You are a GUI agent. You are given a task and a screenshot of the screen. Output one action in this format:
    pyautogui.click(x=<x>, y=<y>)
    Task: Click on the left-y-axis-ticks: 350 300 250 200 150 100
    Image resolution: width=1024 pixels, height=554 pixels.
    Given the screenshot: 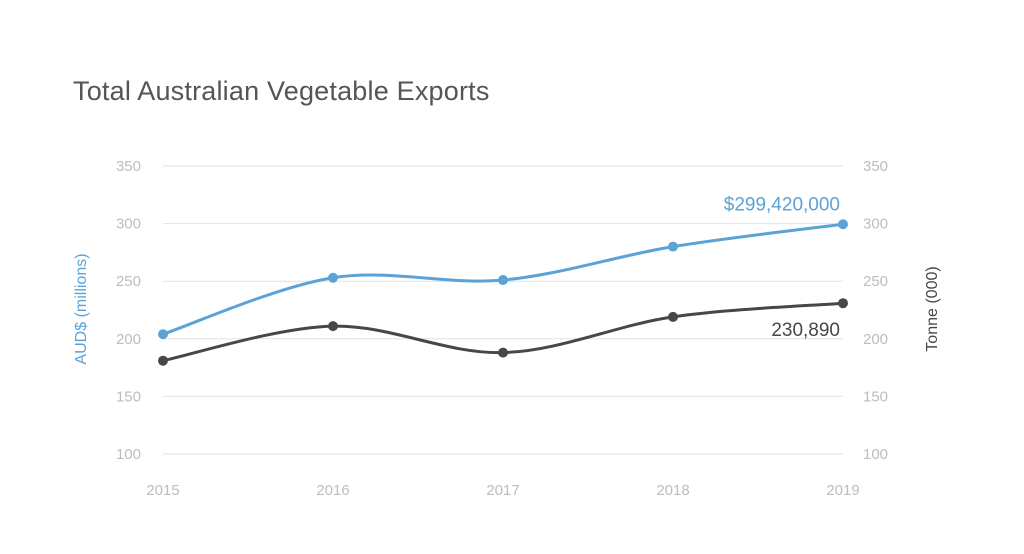 What is the action you would take?
    pyautogui.click(x=128, y=310)
    